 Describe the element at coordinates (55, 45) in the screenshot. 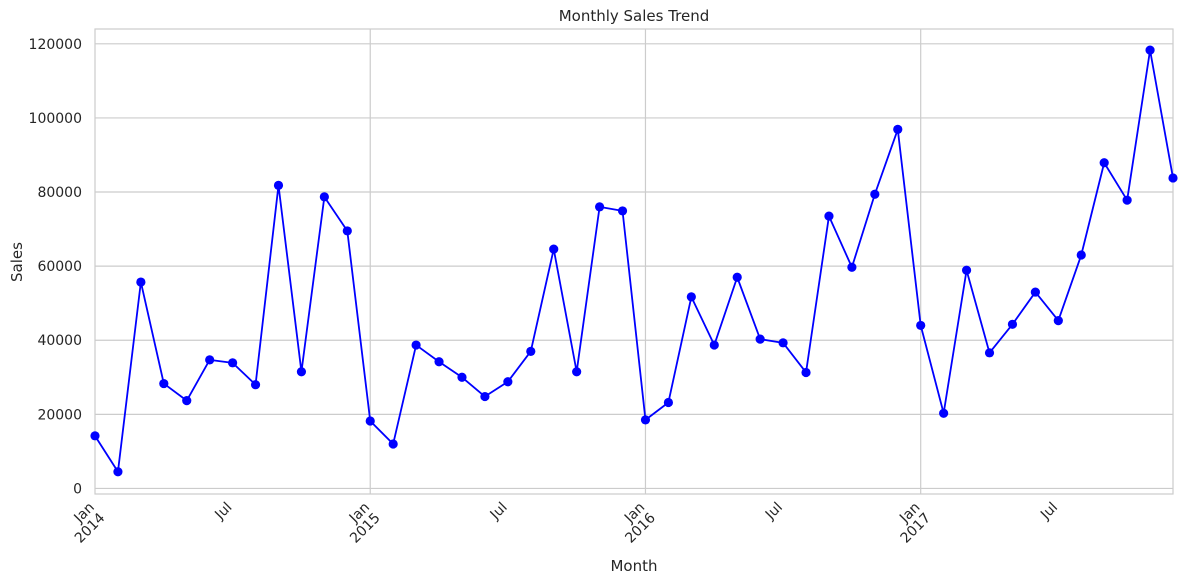

I see `y-tick-label: 120000` at that location.